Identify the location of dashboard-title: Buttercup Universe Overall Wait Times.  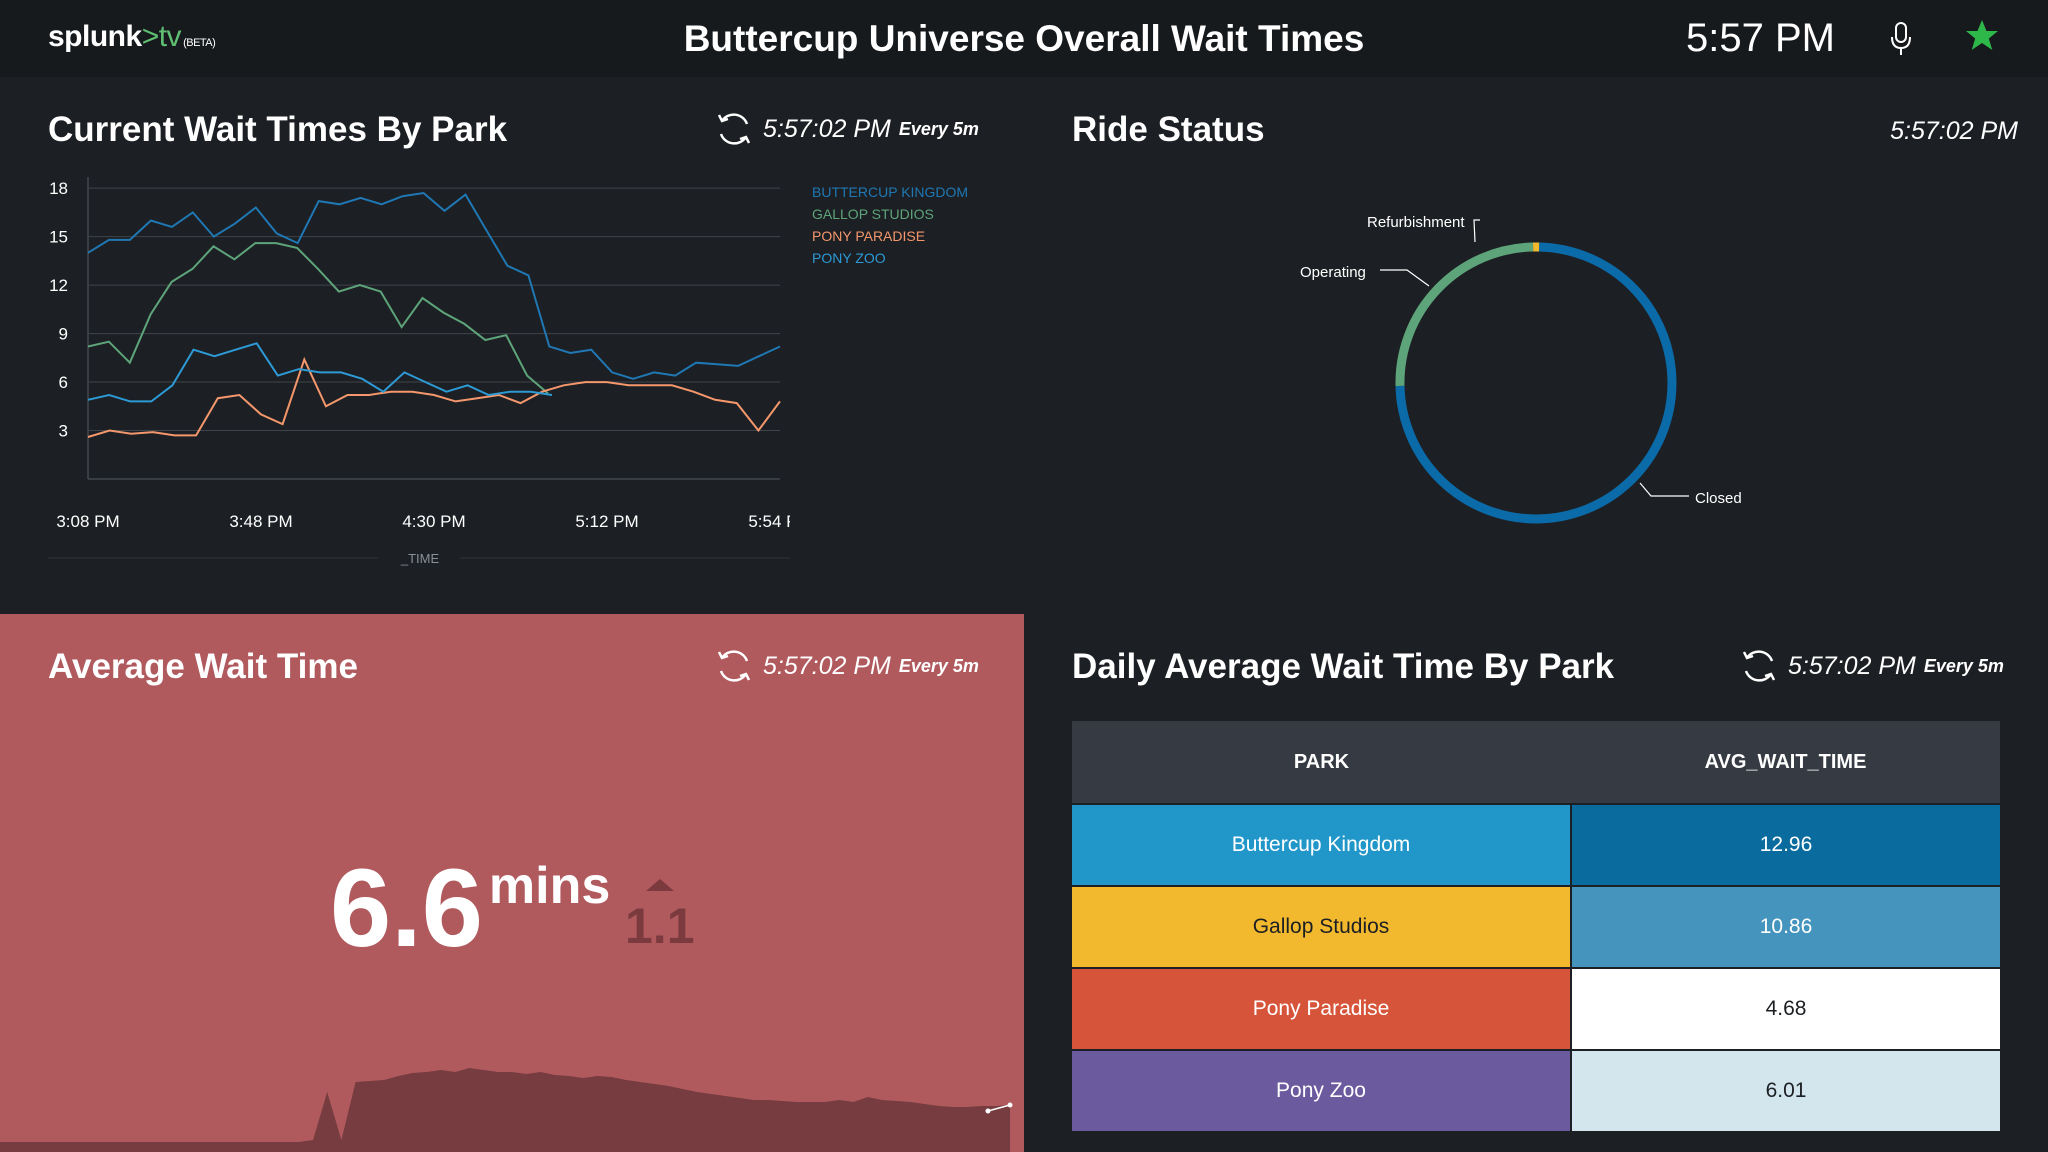
(1024, 38).